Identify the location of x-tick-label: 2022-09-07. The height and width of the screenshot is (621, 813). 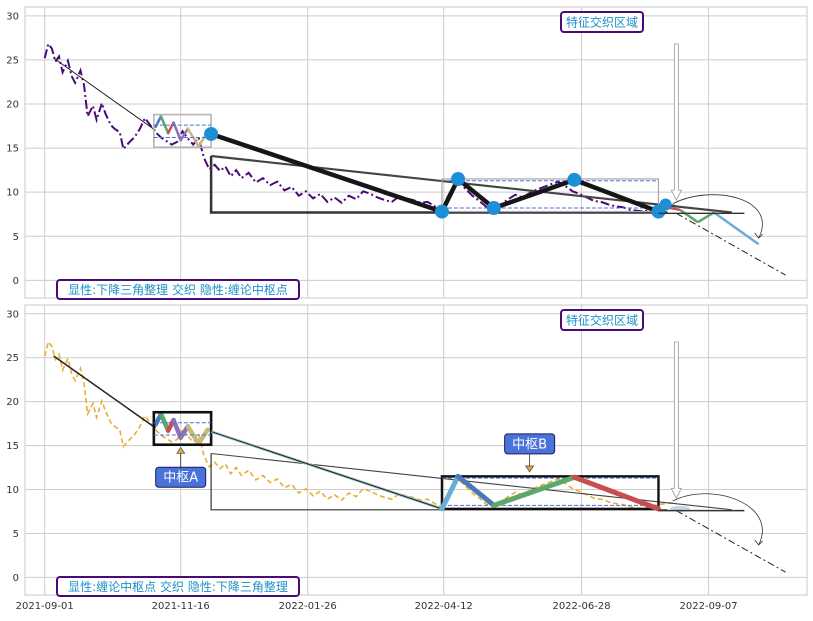
(709, 606).